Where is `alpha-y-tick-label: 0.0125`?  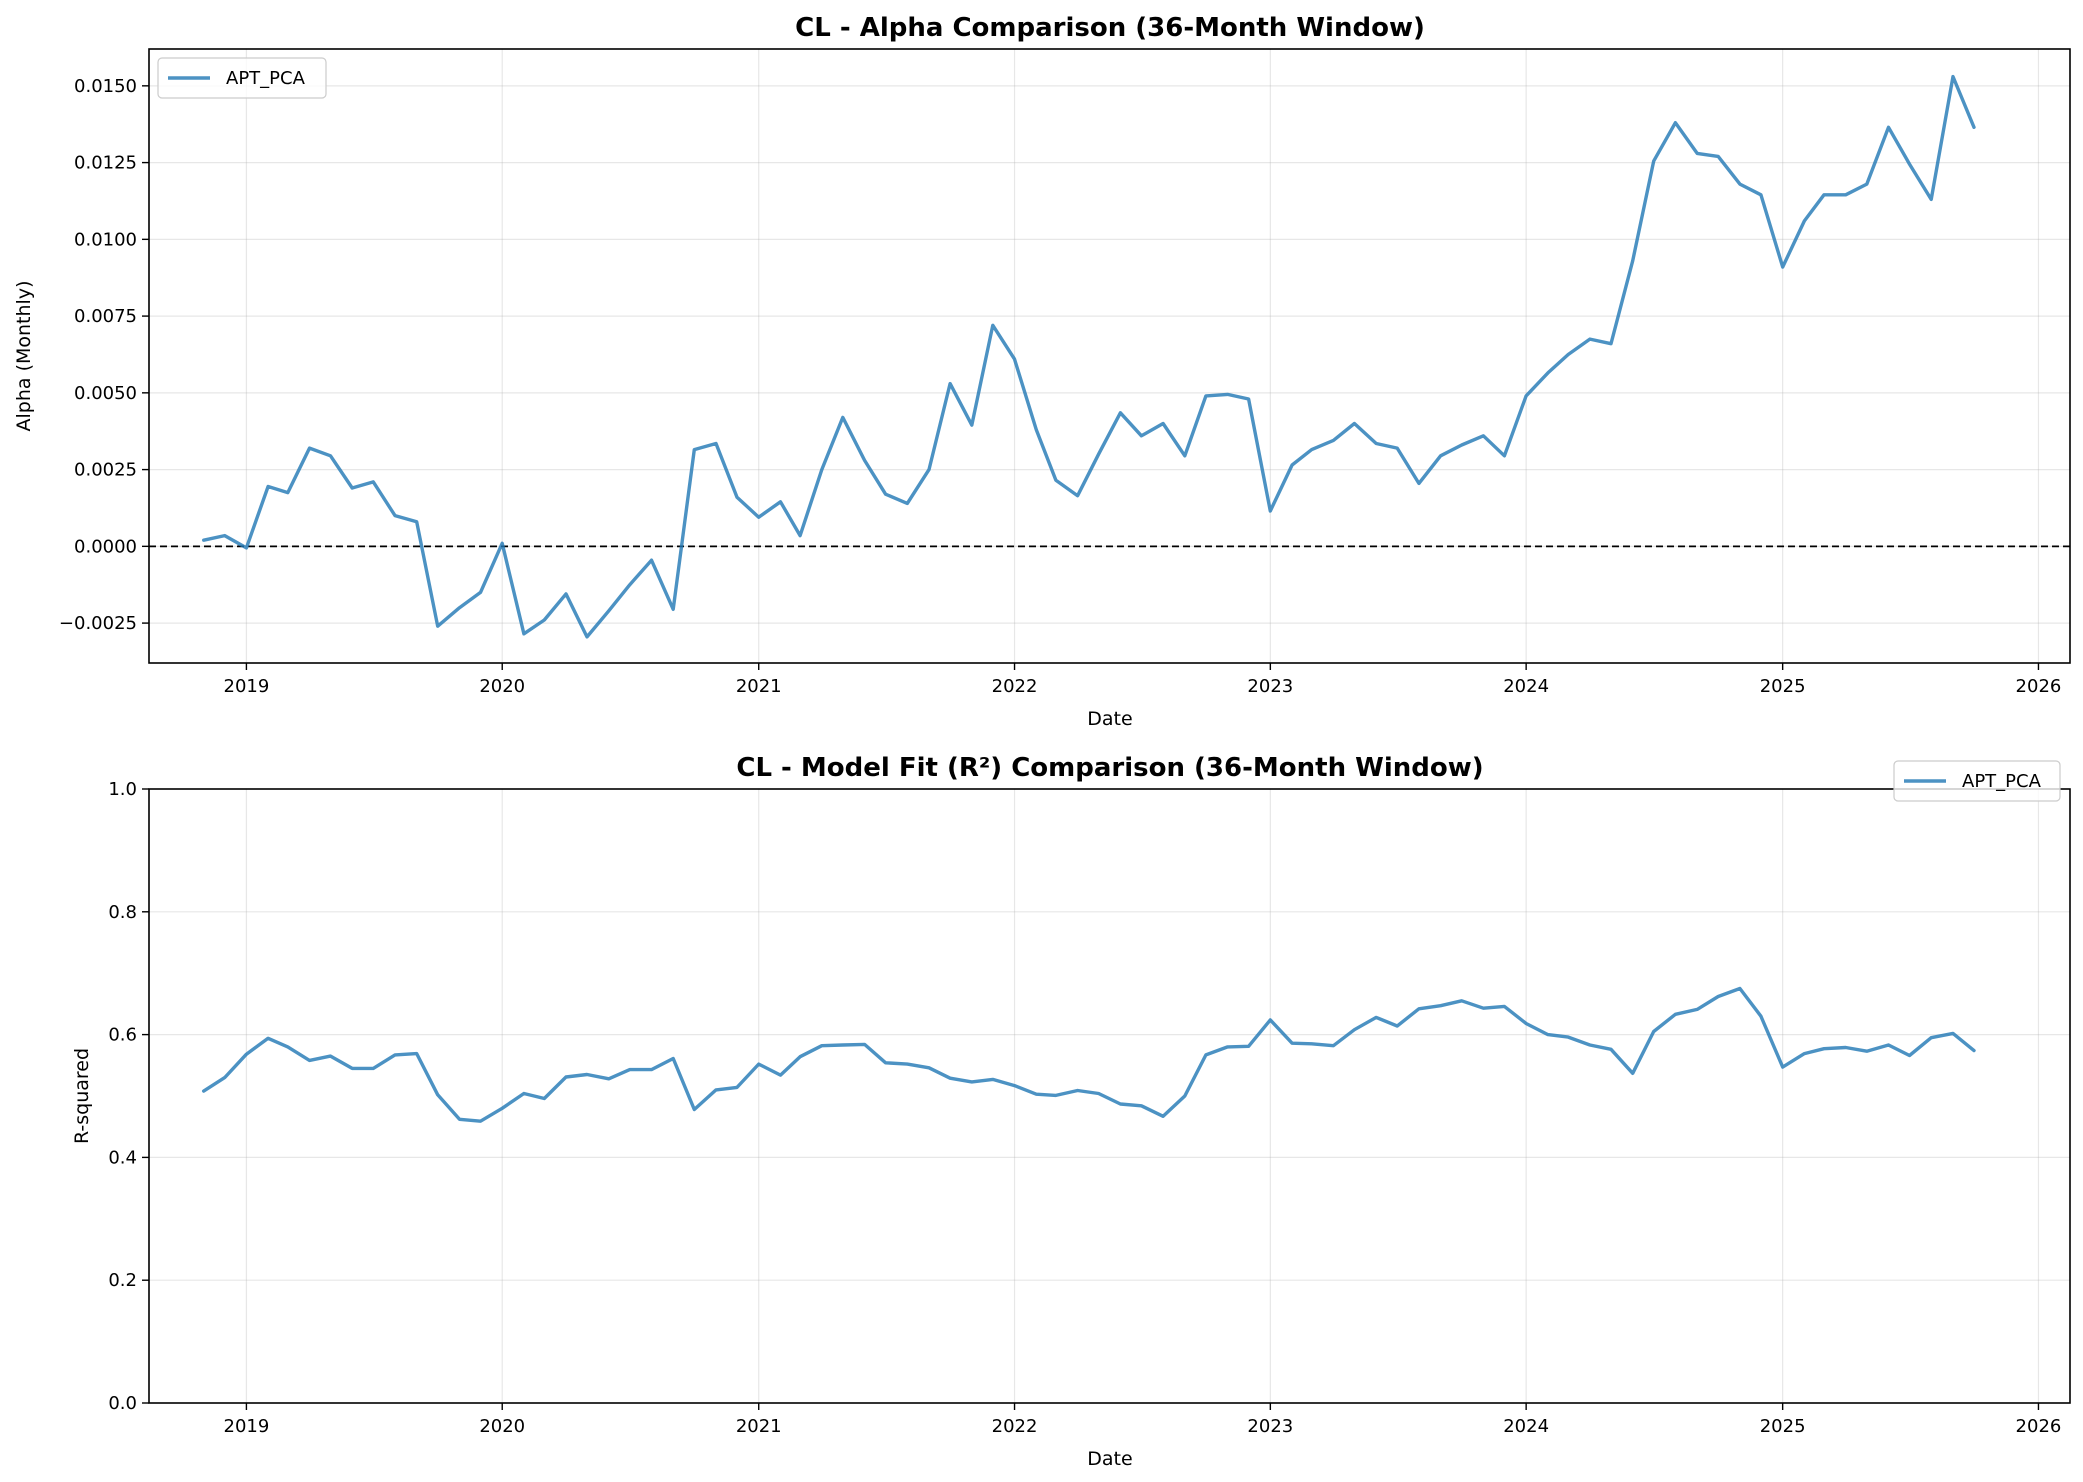
alpha-y-tick-label: 0.0125 is located at coordinates (105, 163).